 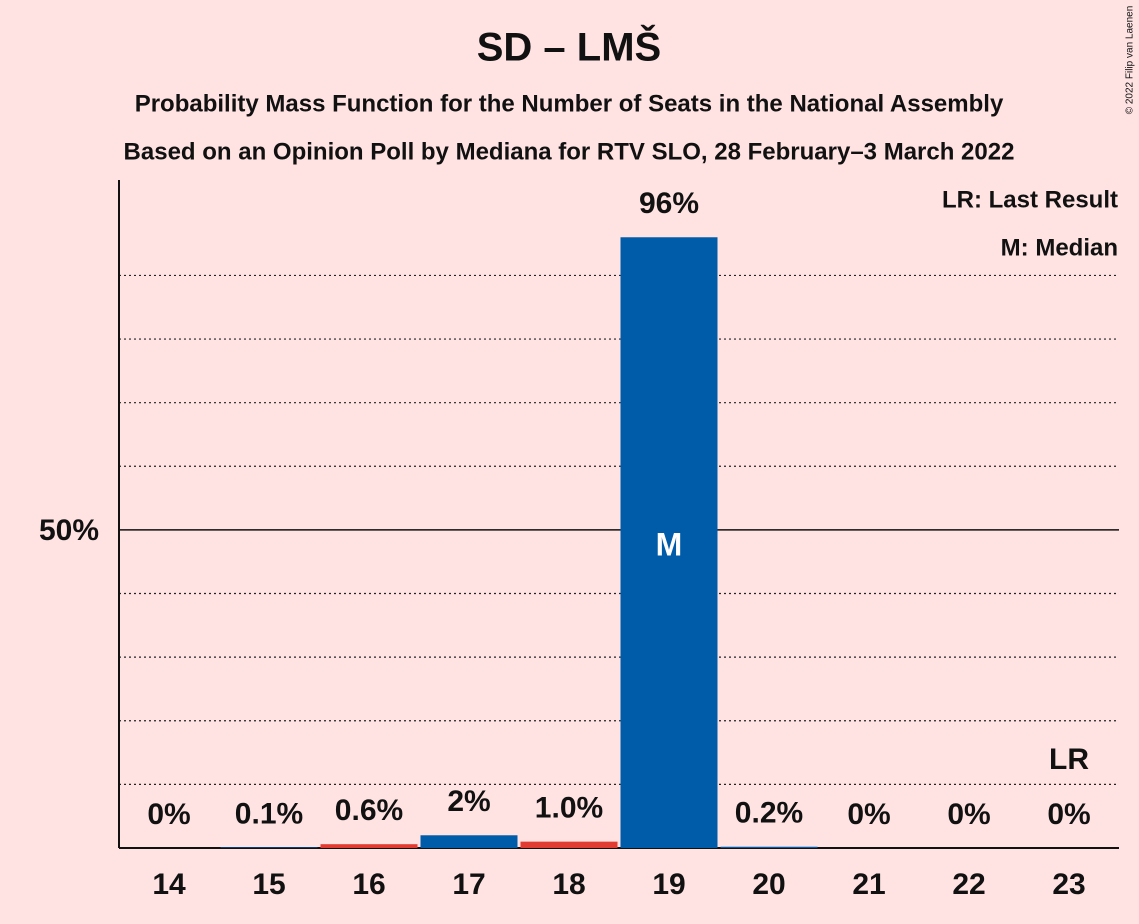 What do you see at coordinates (69, 530) in the screenshot?
I see `y-tick-label: 50%` at bounding box center [69, 530].